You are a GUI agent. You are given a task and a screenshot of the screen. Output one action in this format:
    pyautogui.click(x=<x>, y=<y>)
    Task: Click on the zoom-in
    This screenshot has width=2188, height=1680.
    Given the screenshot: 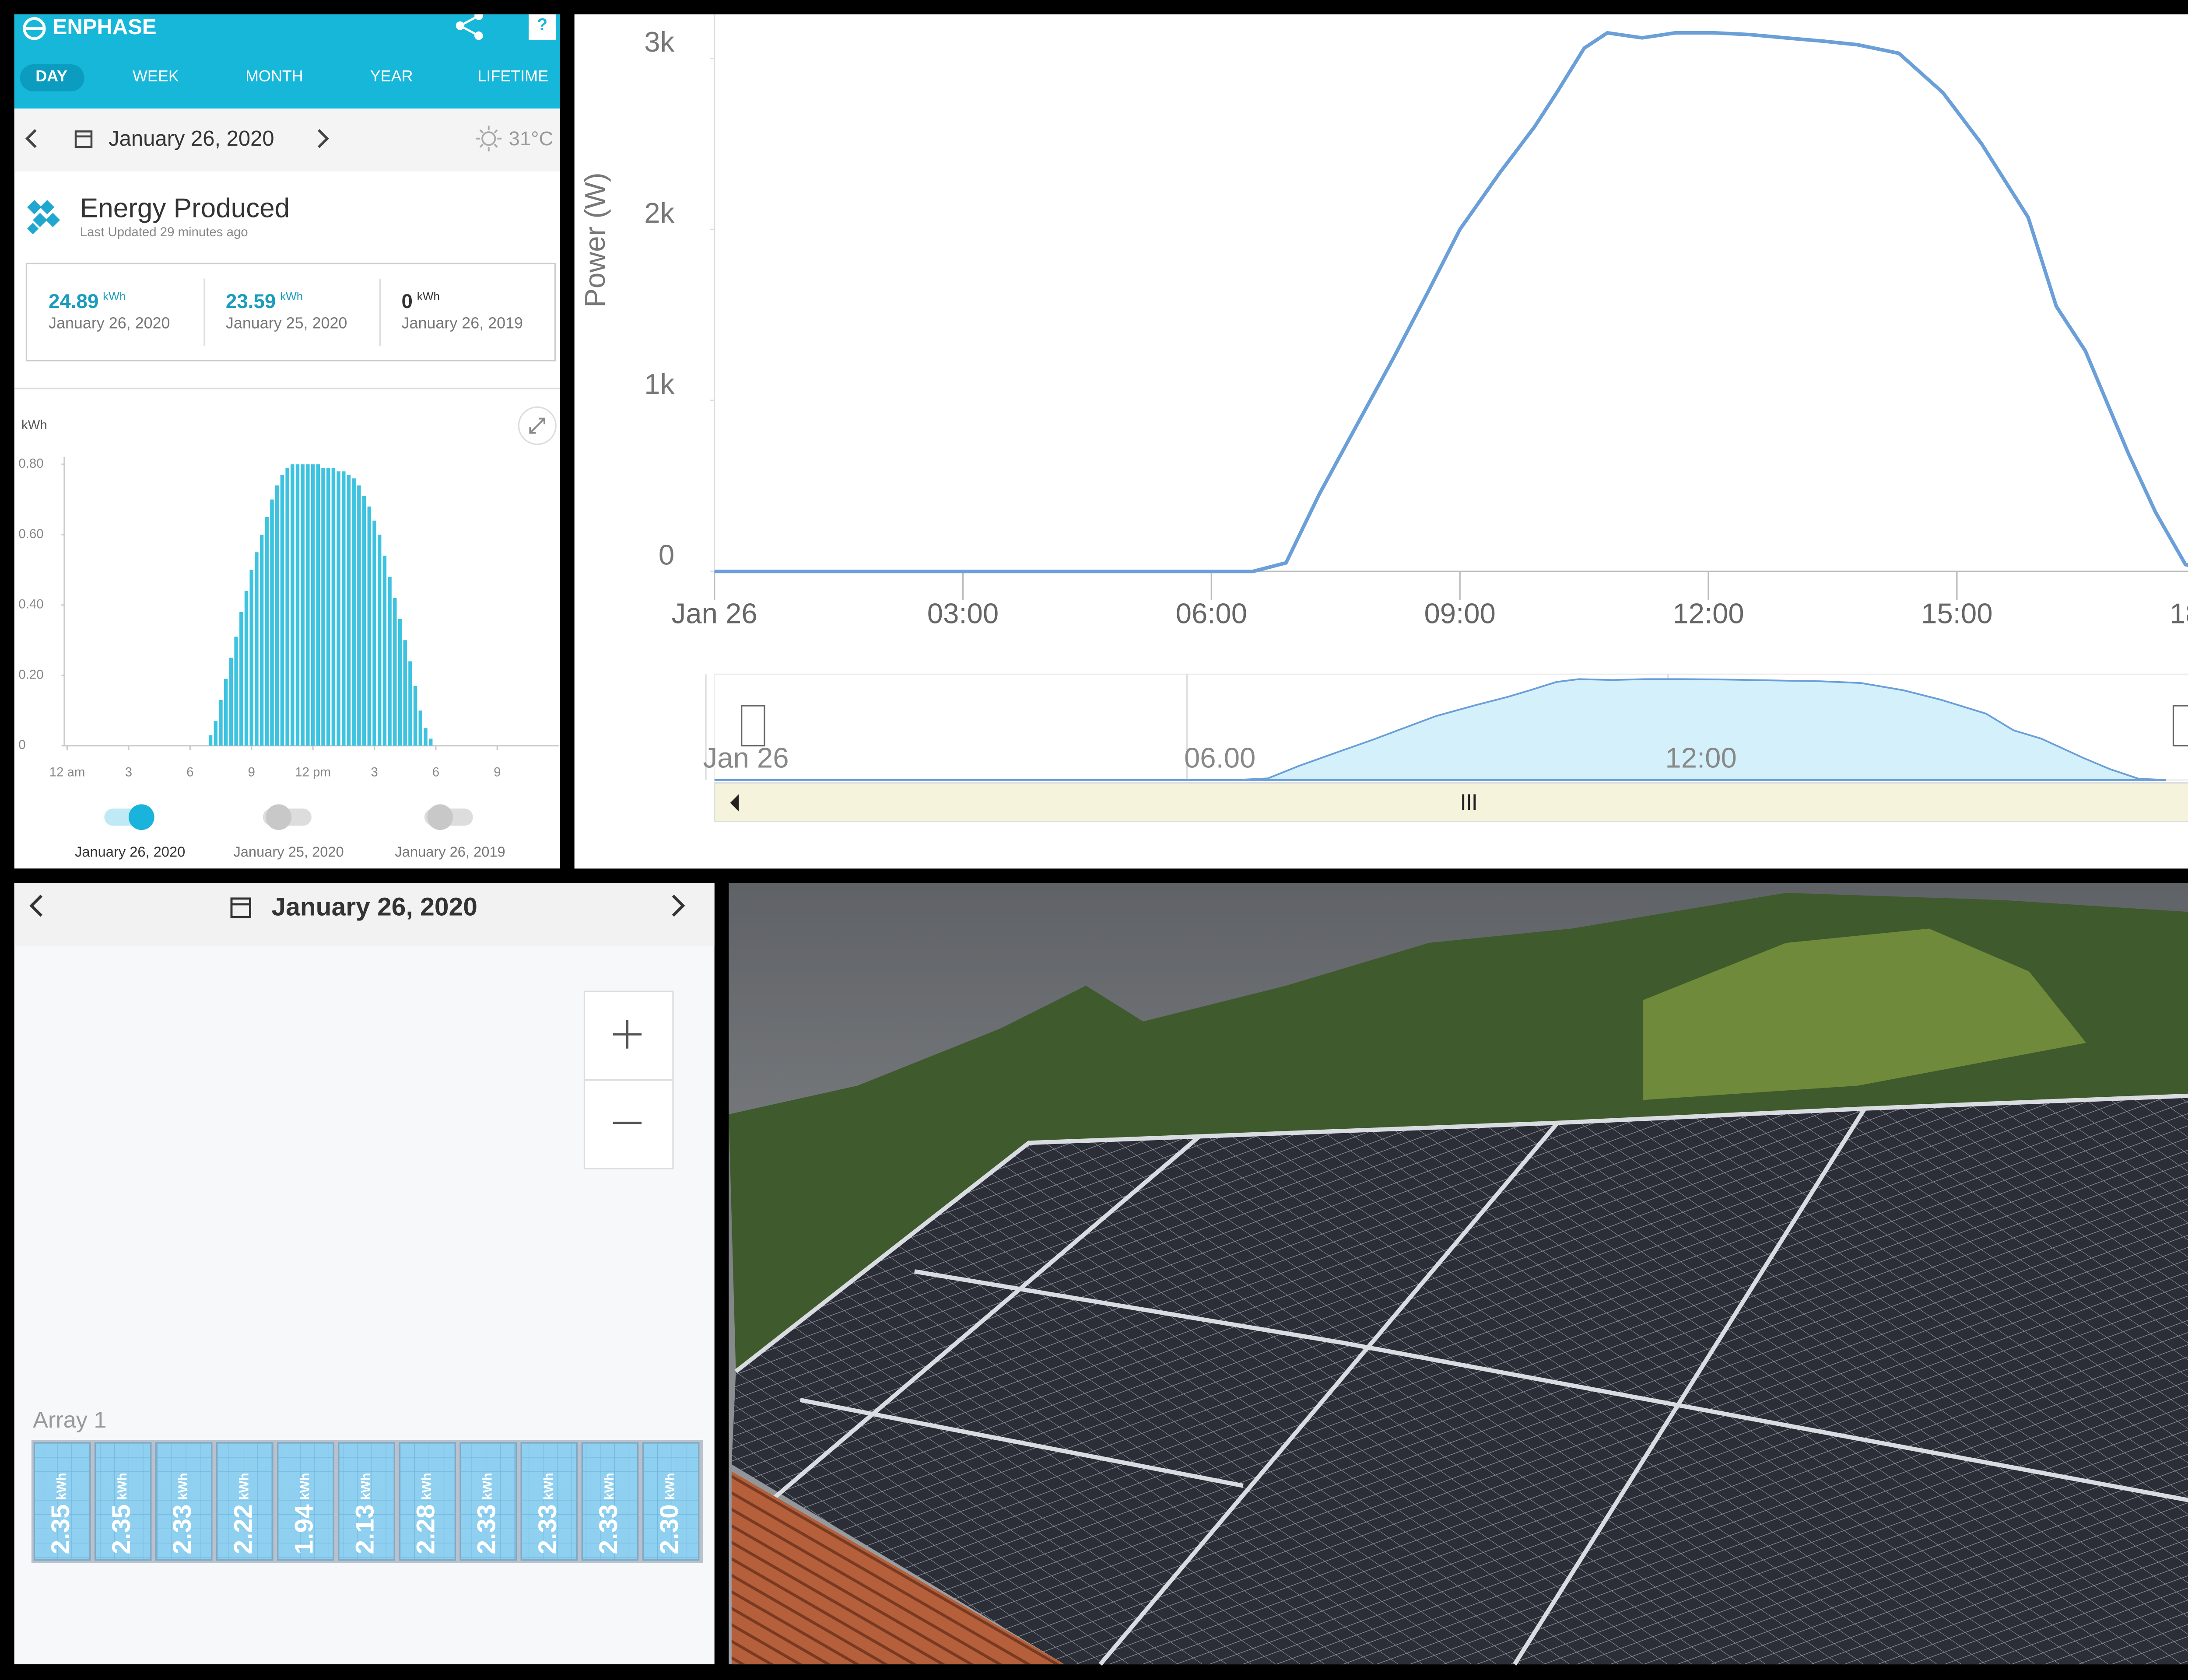 What is the action you would take?
    pyautogui.click(x=628, y=1035)
    